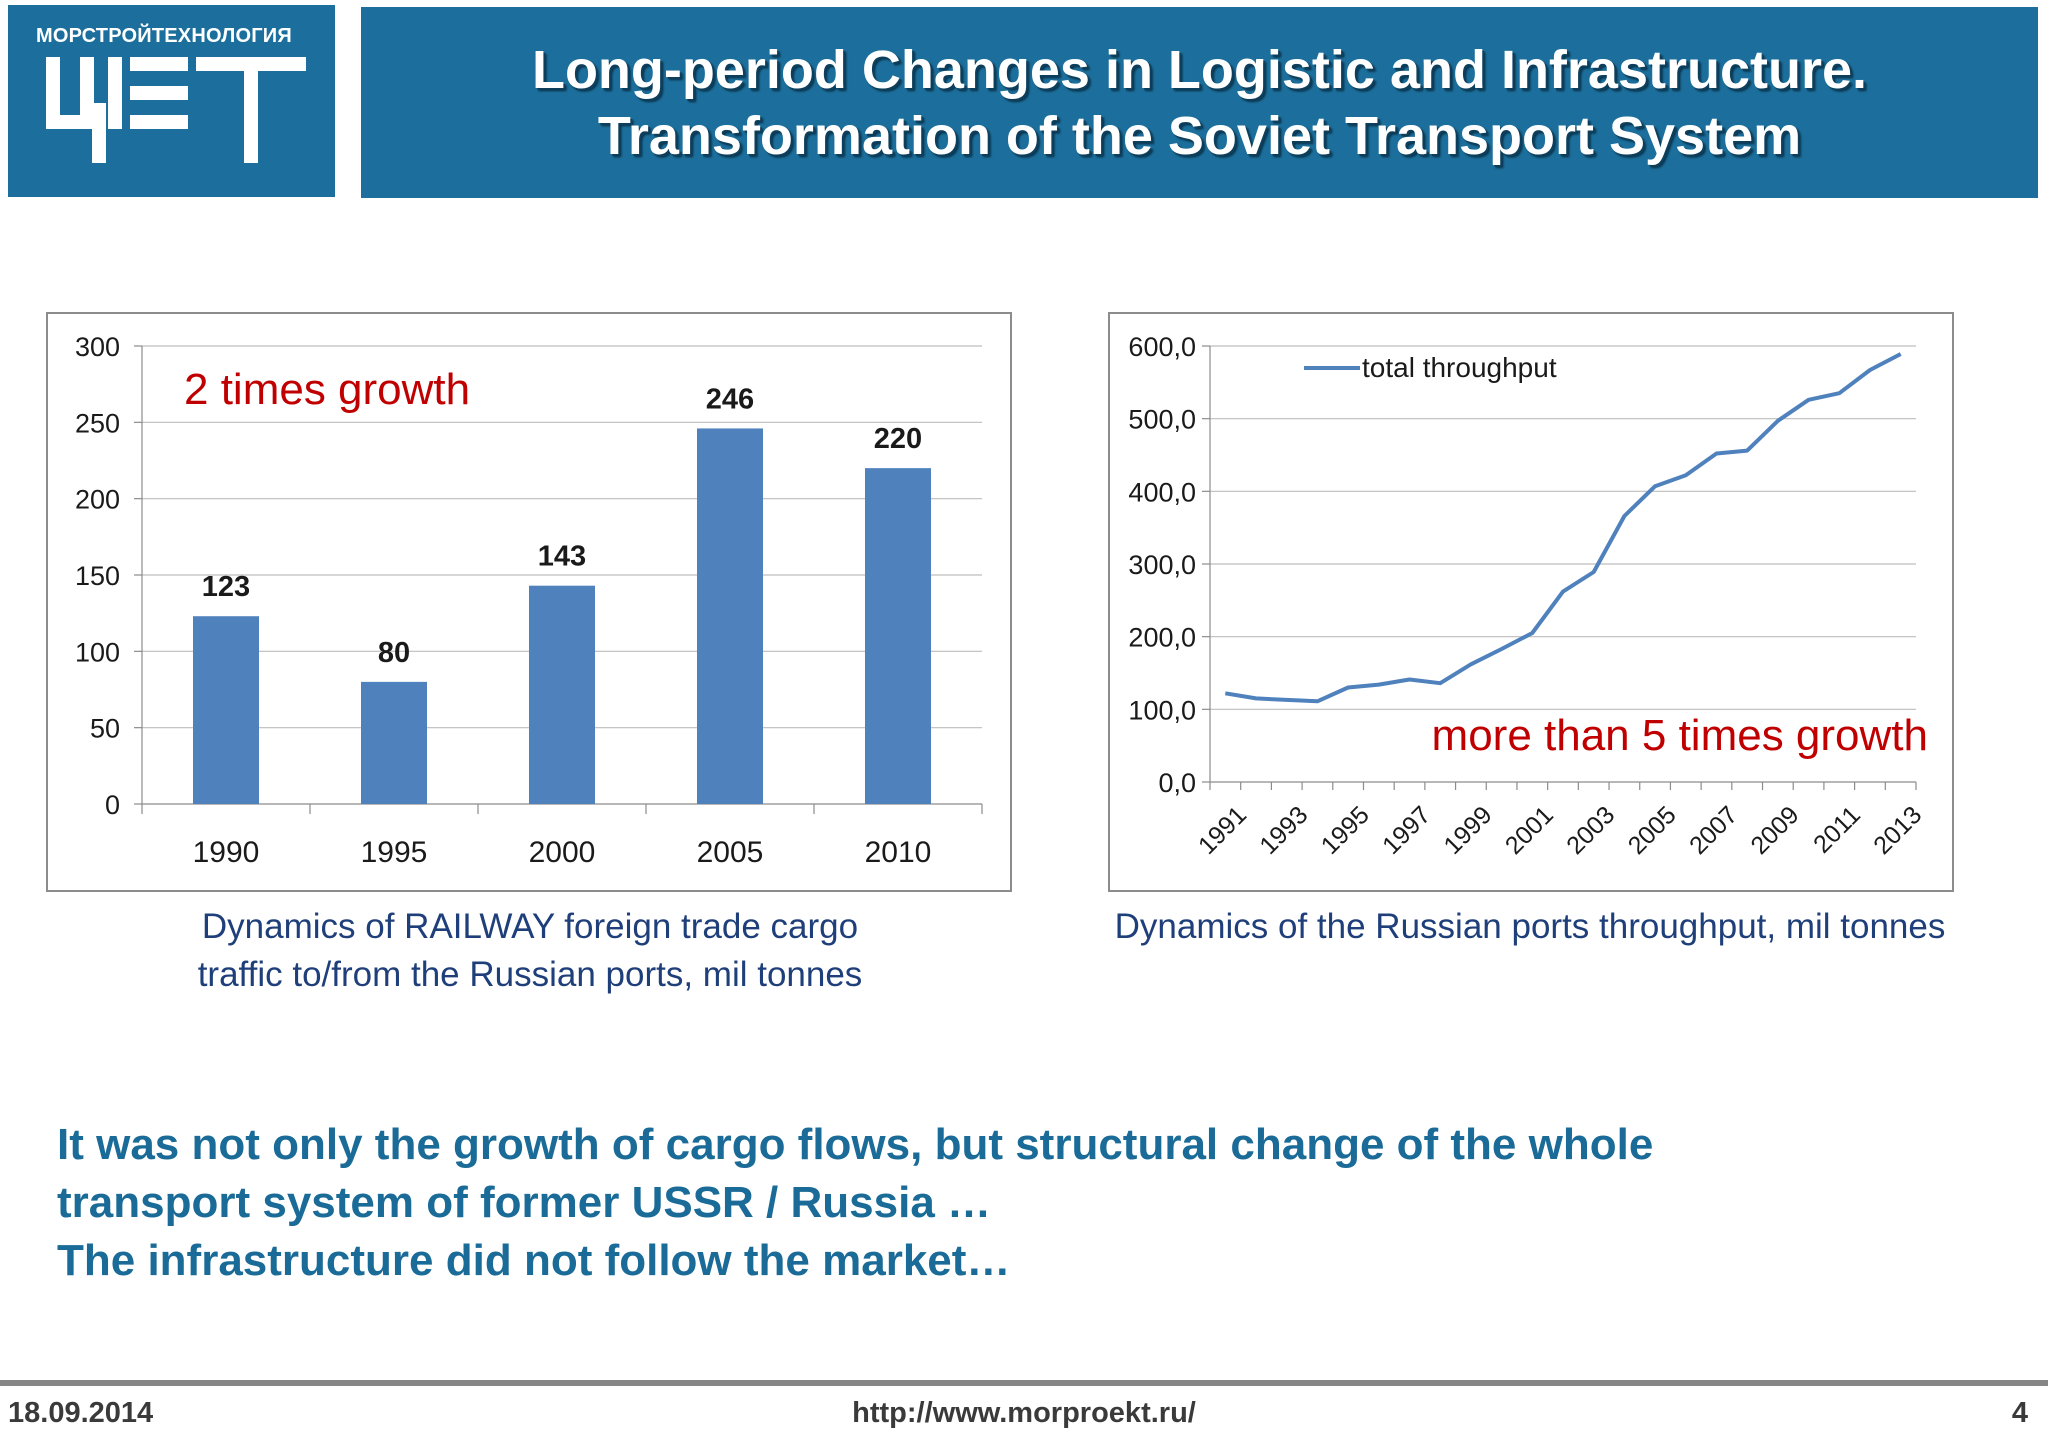 This screenshot has height=1448, width=2048. I want to click on line-y-tick-label: 100,0, so click(1162, 710).